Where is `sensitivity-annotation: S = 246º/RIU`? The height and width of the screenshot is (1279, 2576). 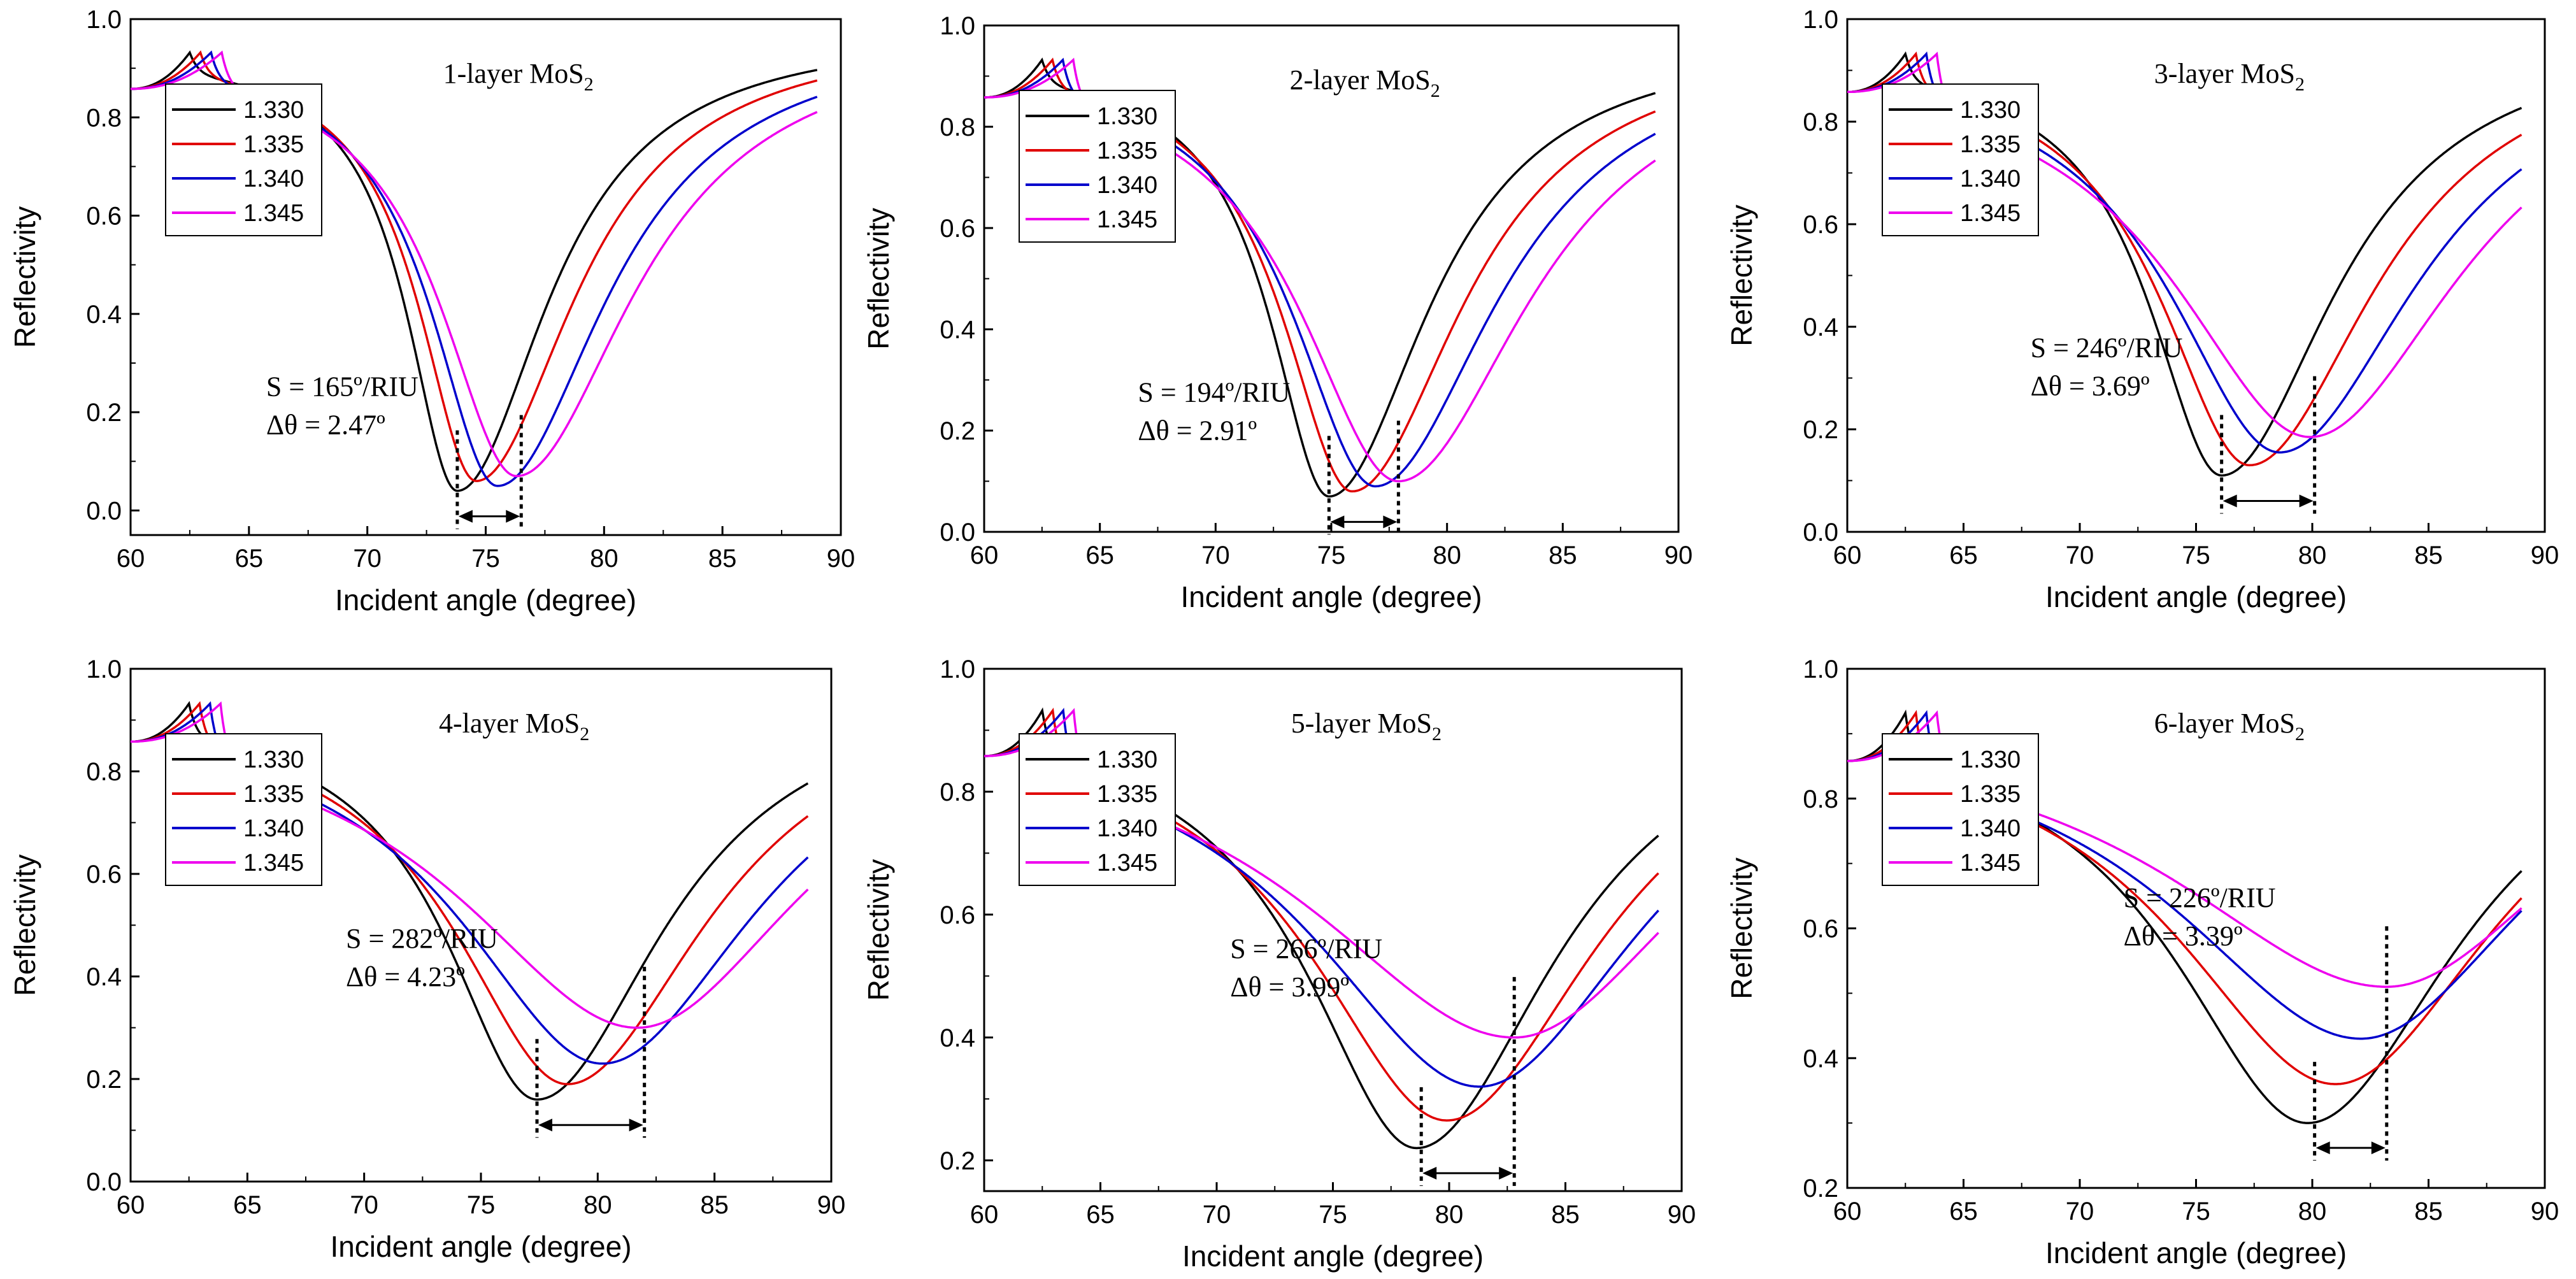 sensitivity-annotation: S = 246º/RIU is located at coordinates (2107, 348).